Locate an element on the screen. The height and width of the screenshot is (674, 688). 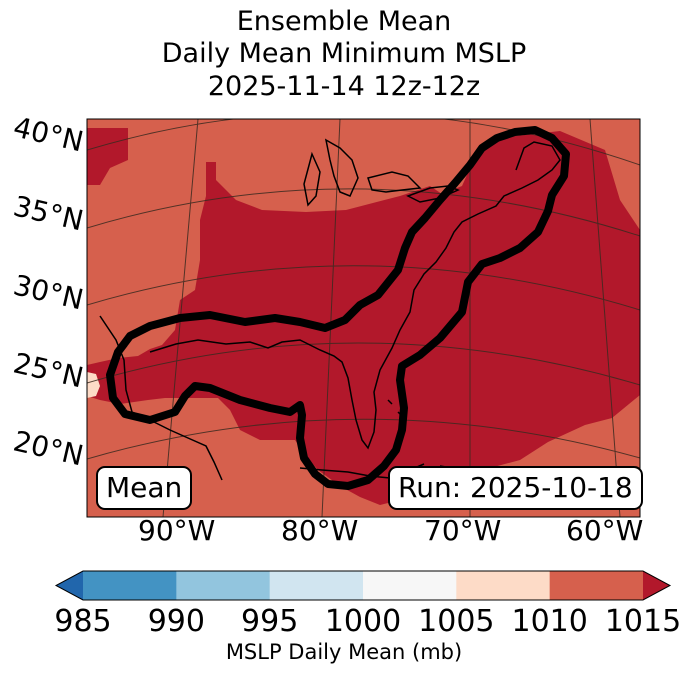
mean-label-box: Mean is located at coordinates (144, 488).